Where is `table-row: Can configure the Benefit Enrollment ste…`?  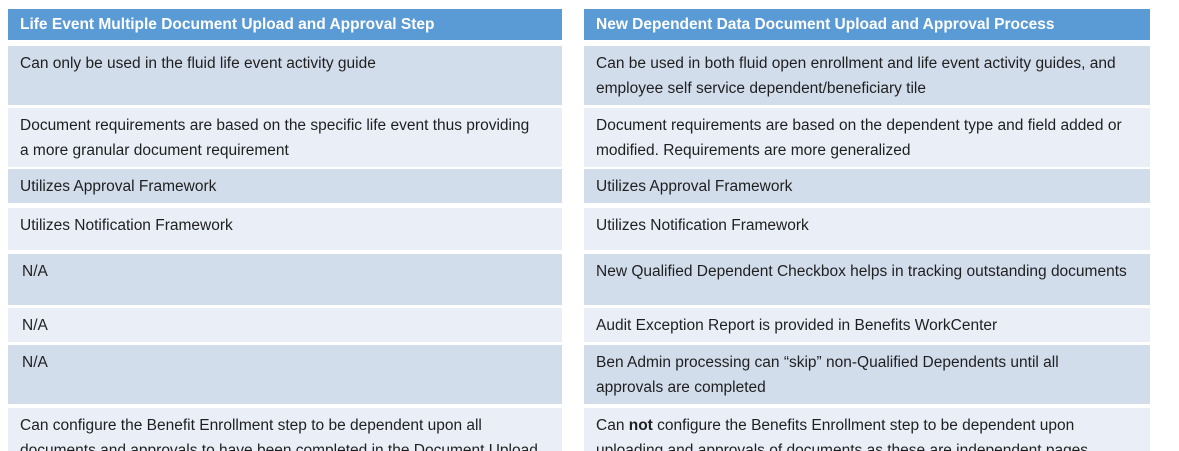 table-row: Can configure the Benefit Enrollment ste… is located at coordinates (579, 429).